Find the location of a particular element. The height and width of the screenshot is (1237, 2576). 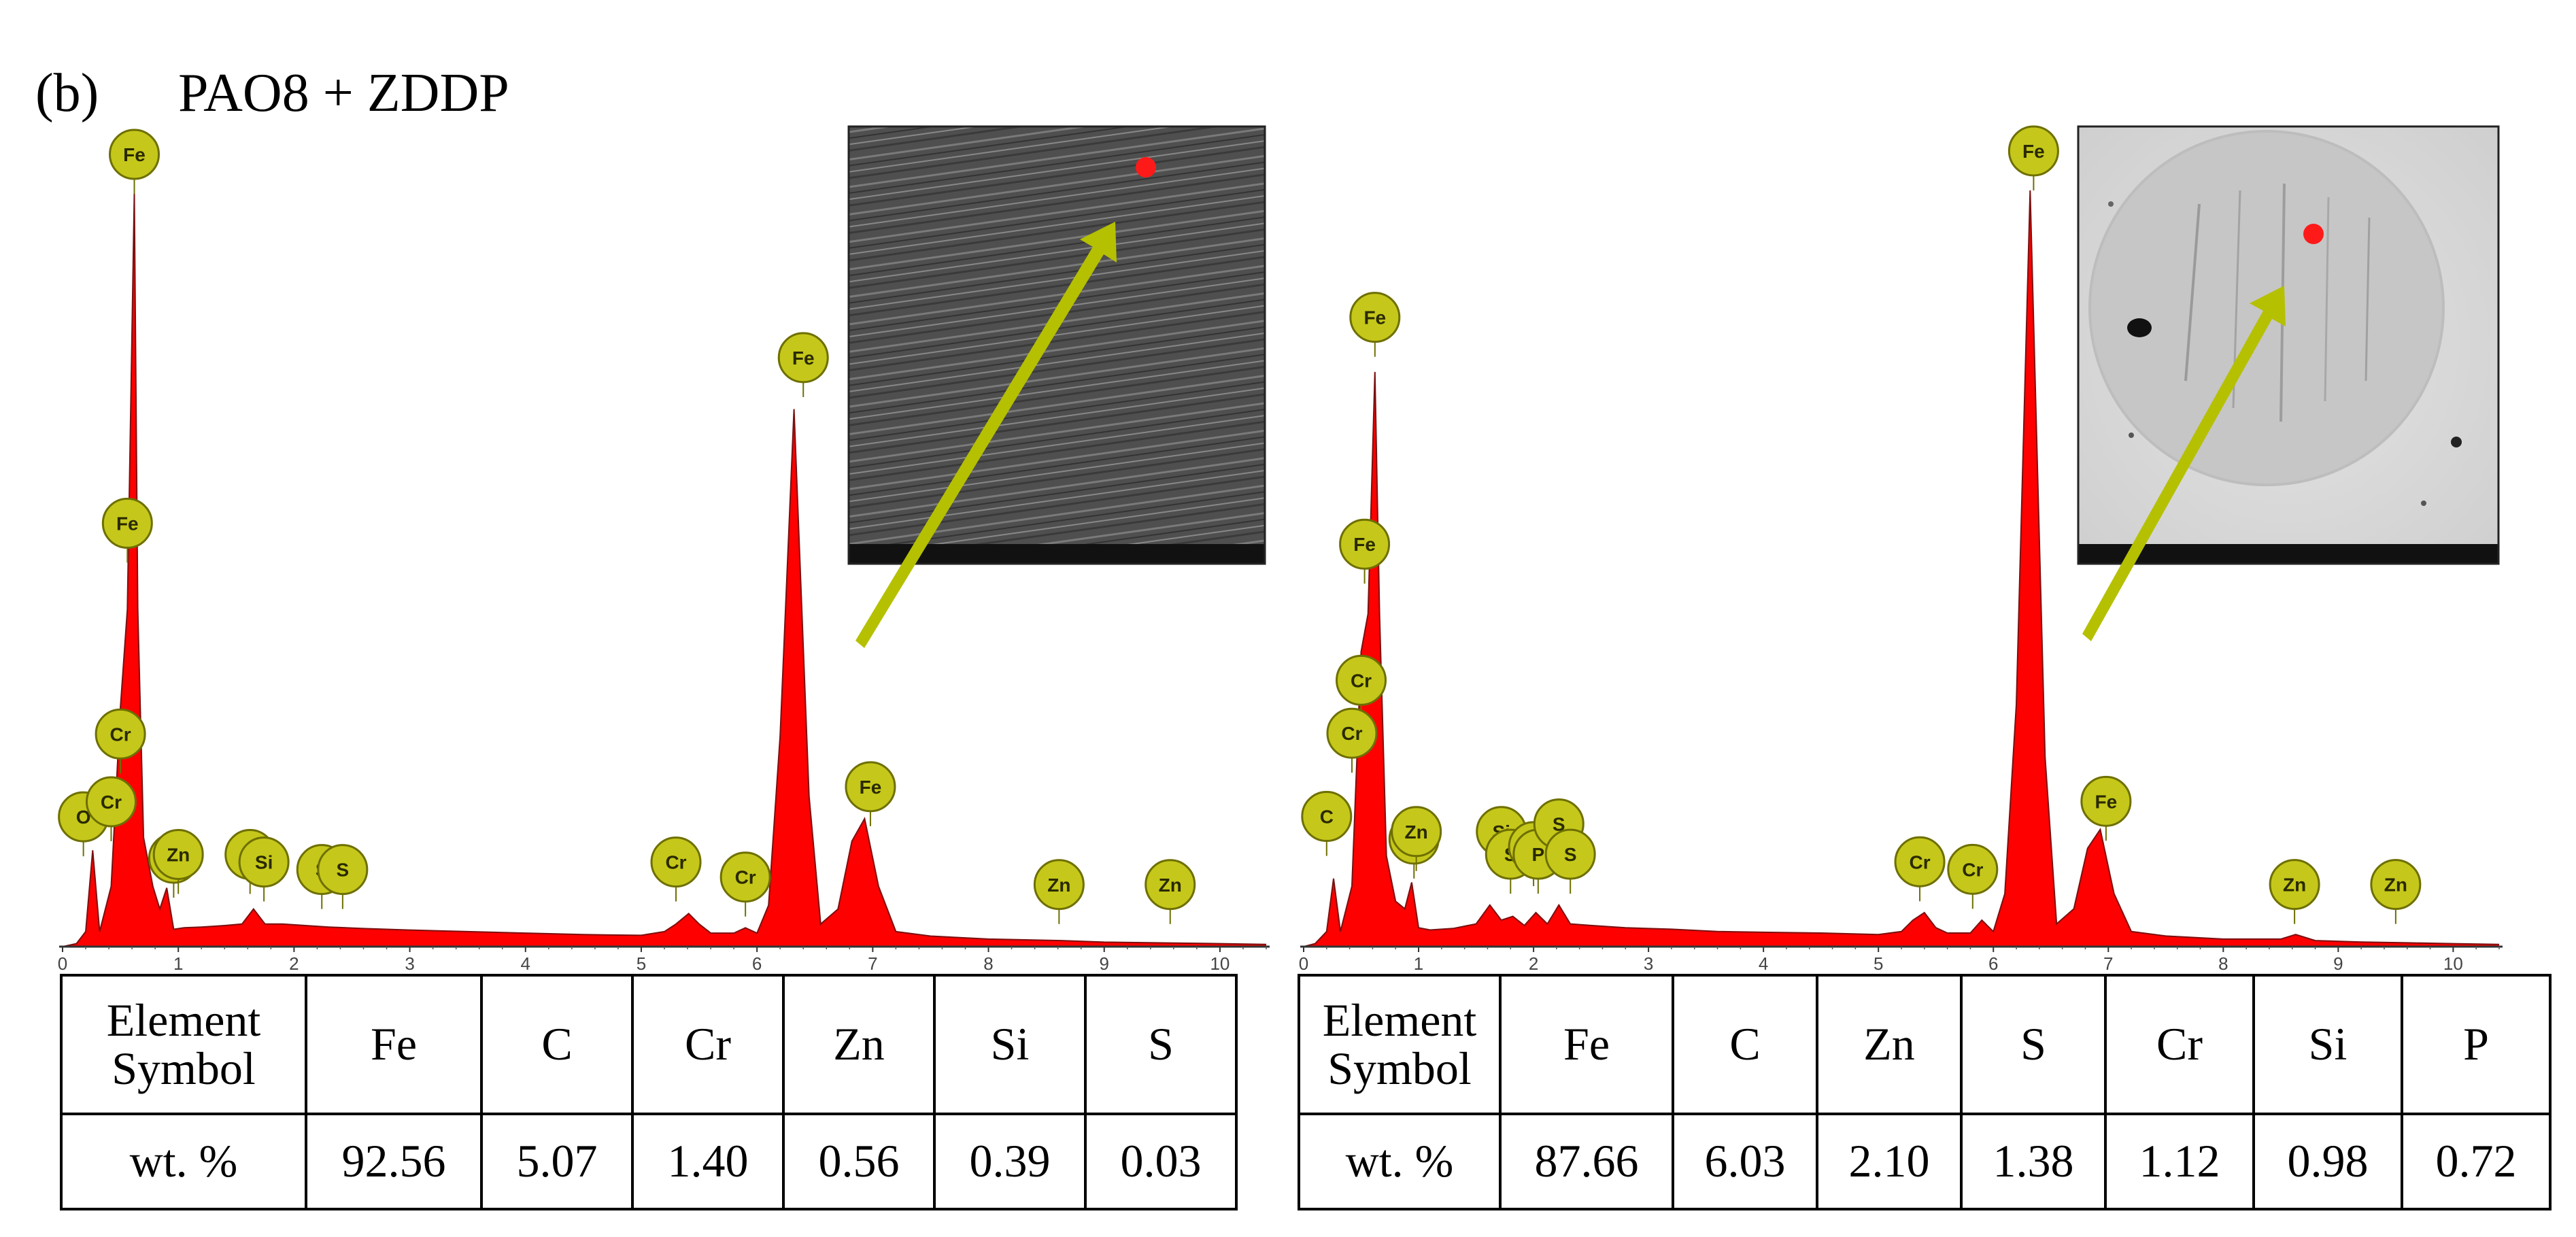

analysis-point-marker-left is located at coordinates (1146, 167).